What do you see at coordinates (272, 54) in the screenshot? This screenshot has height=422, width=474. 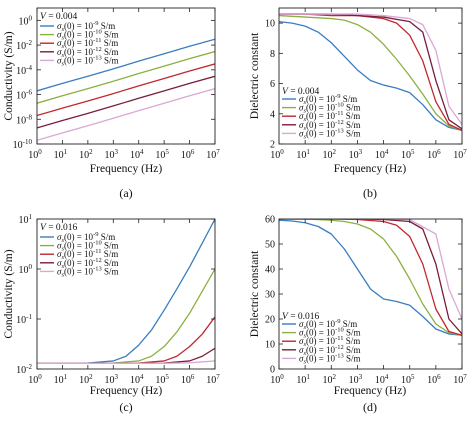 I see `y-tick-label: 8` at bounding box center [272, 54].